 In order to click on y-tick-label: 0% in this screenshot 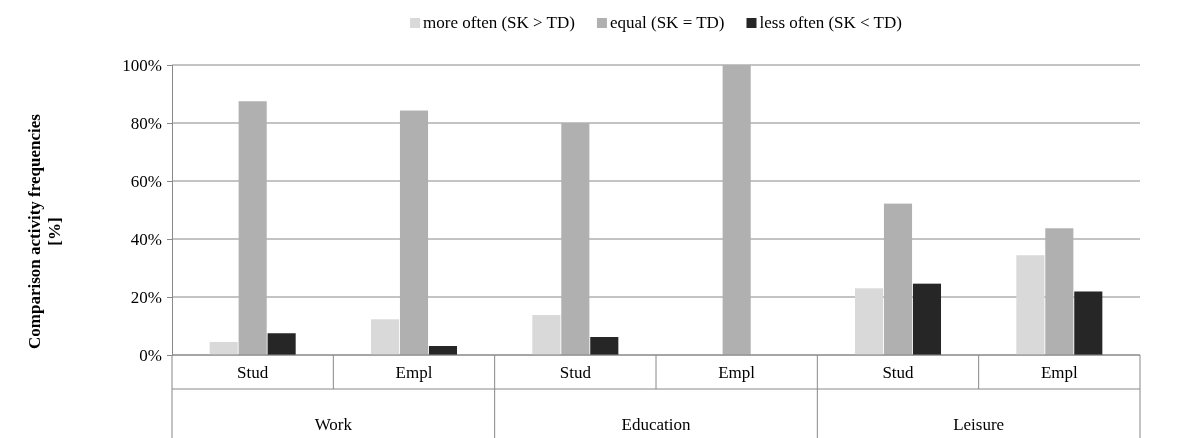, I will do `click(150, 355)`.